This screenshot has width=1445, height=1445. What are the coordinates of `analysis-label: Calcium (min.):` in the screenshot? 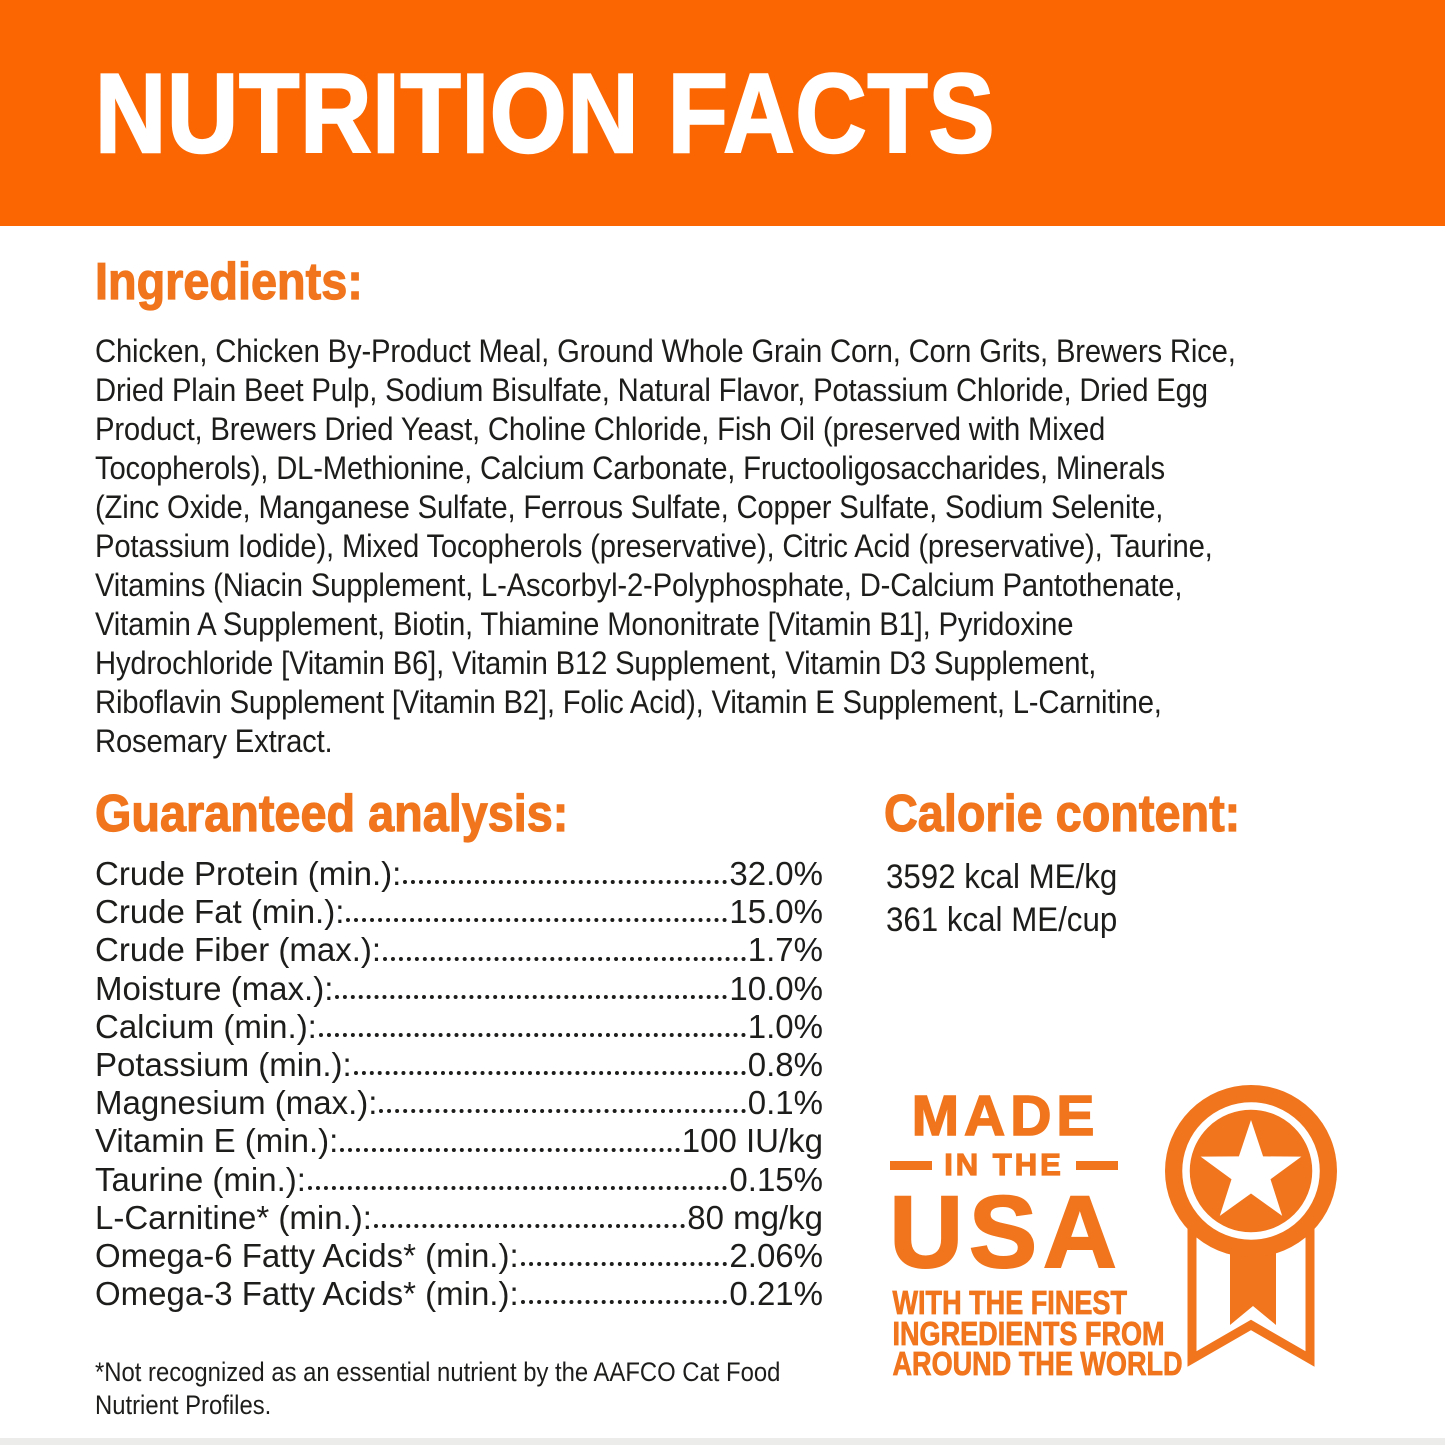 It's located at (206, 1026).